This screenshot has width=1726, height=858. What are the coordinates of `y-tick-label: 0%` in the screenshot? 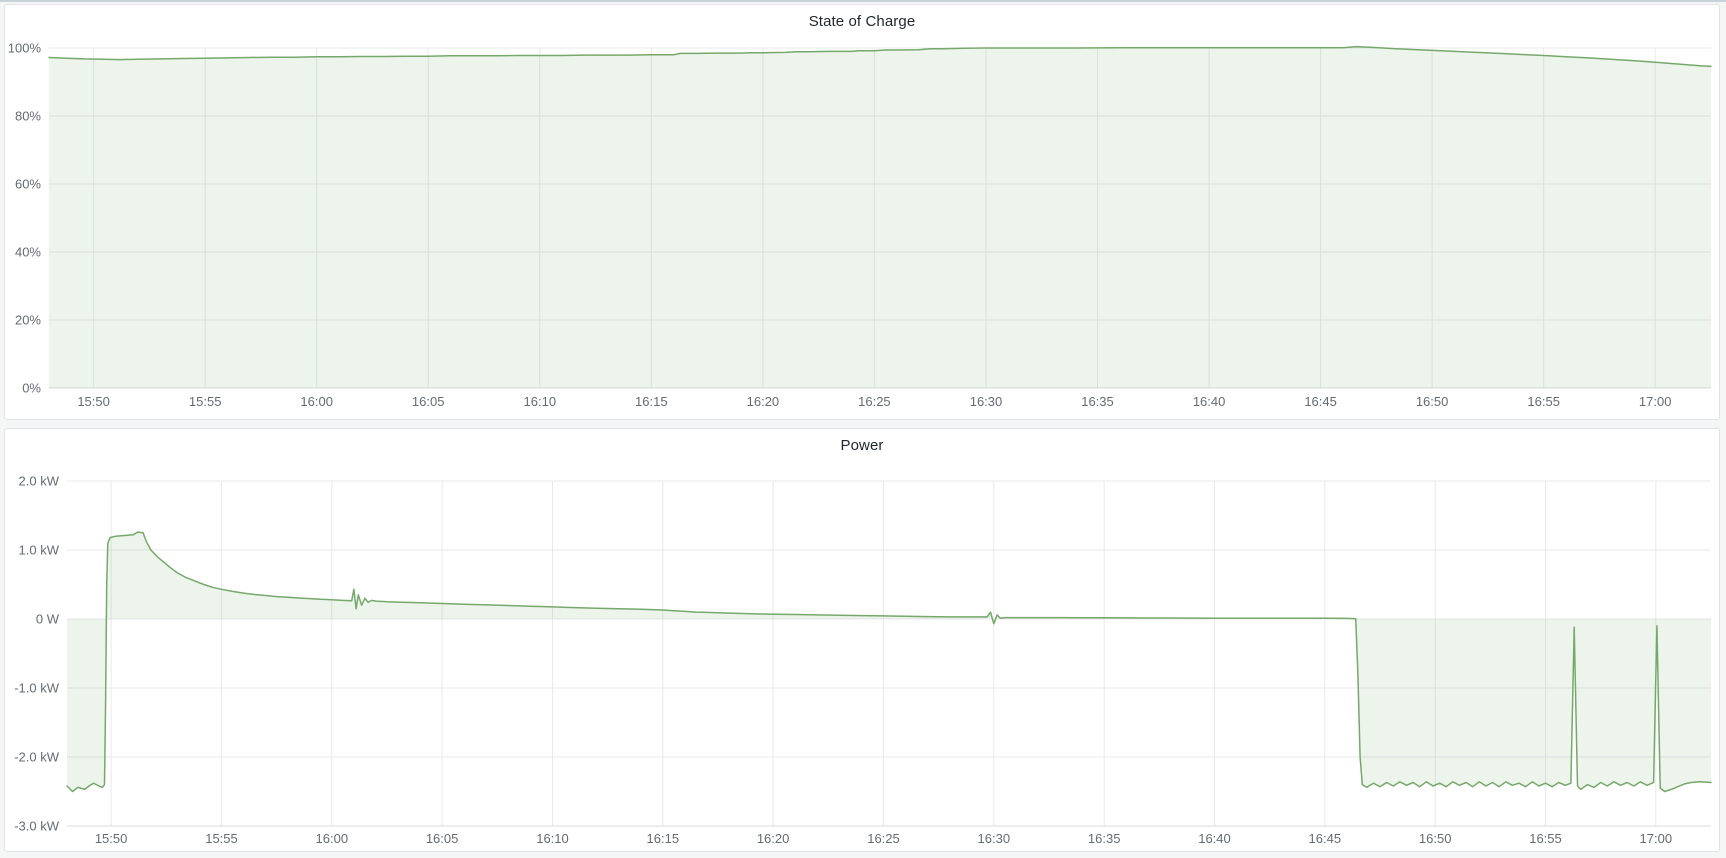 It's located at (31, 388).